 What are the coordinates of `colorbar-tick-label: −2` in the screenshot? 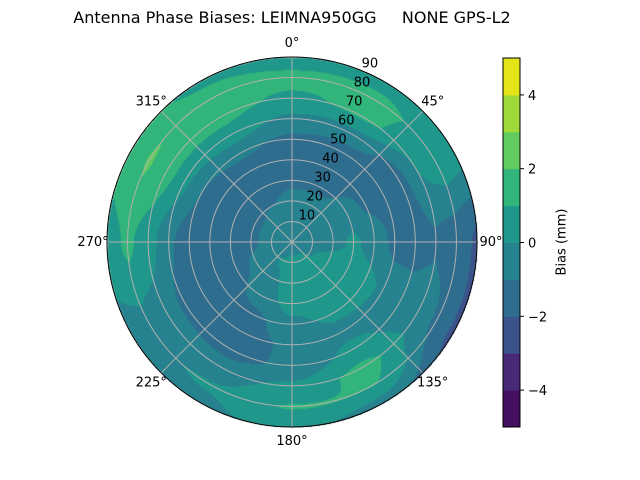 It's located at (537, 317).